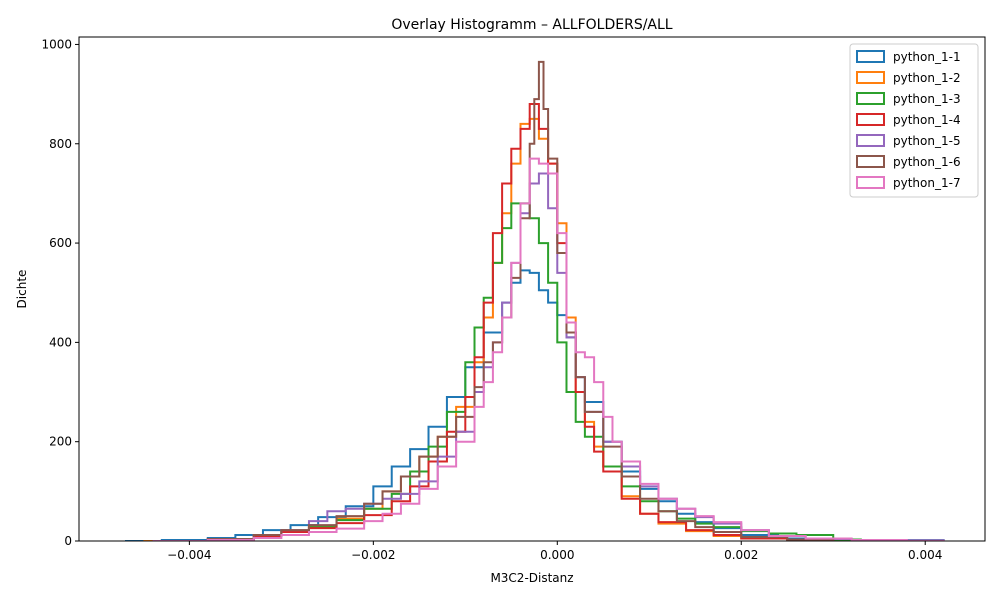  What do you see at coordinates (22, 289) in the screenshot?
I see `y-axis-label: Dichte` at bounding box center [22, 289].